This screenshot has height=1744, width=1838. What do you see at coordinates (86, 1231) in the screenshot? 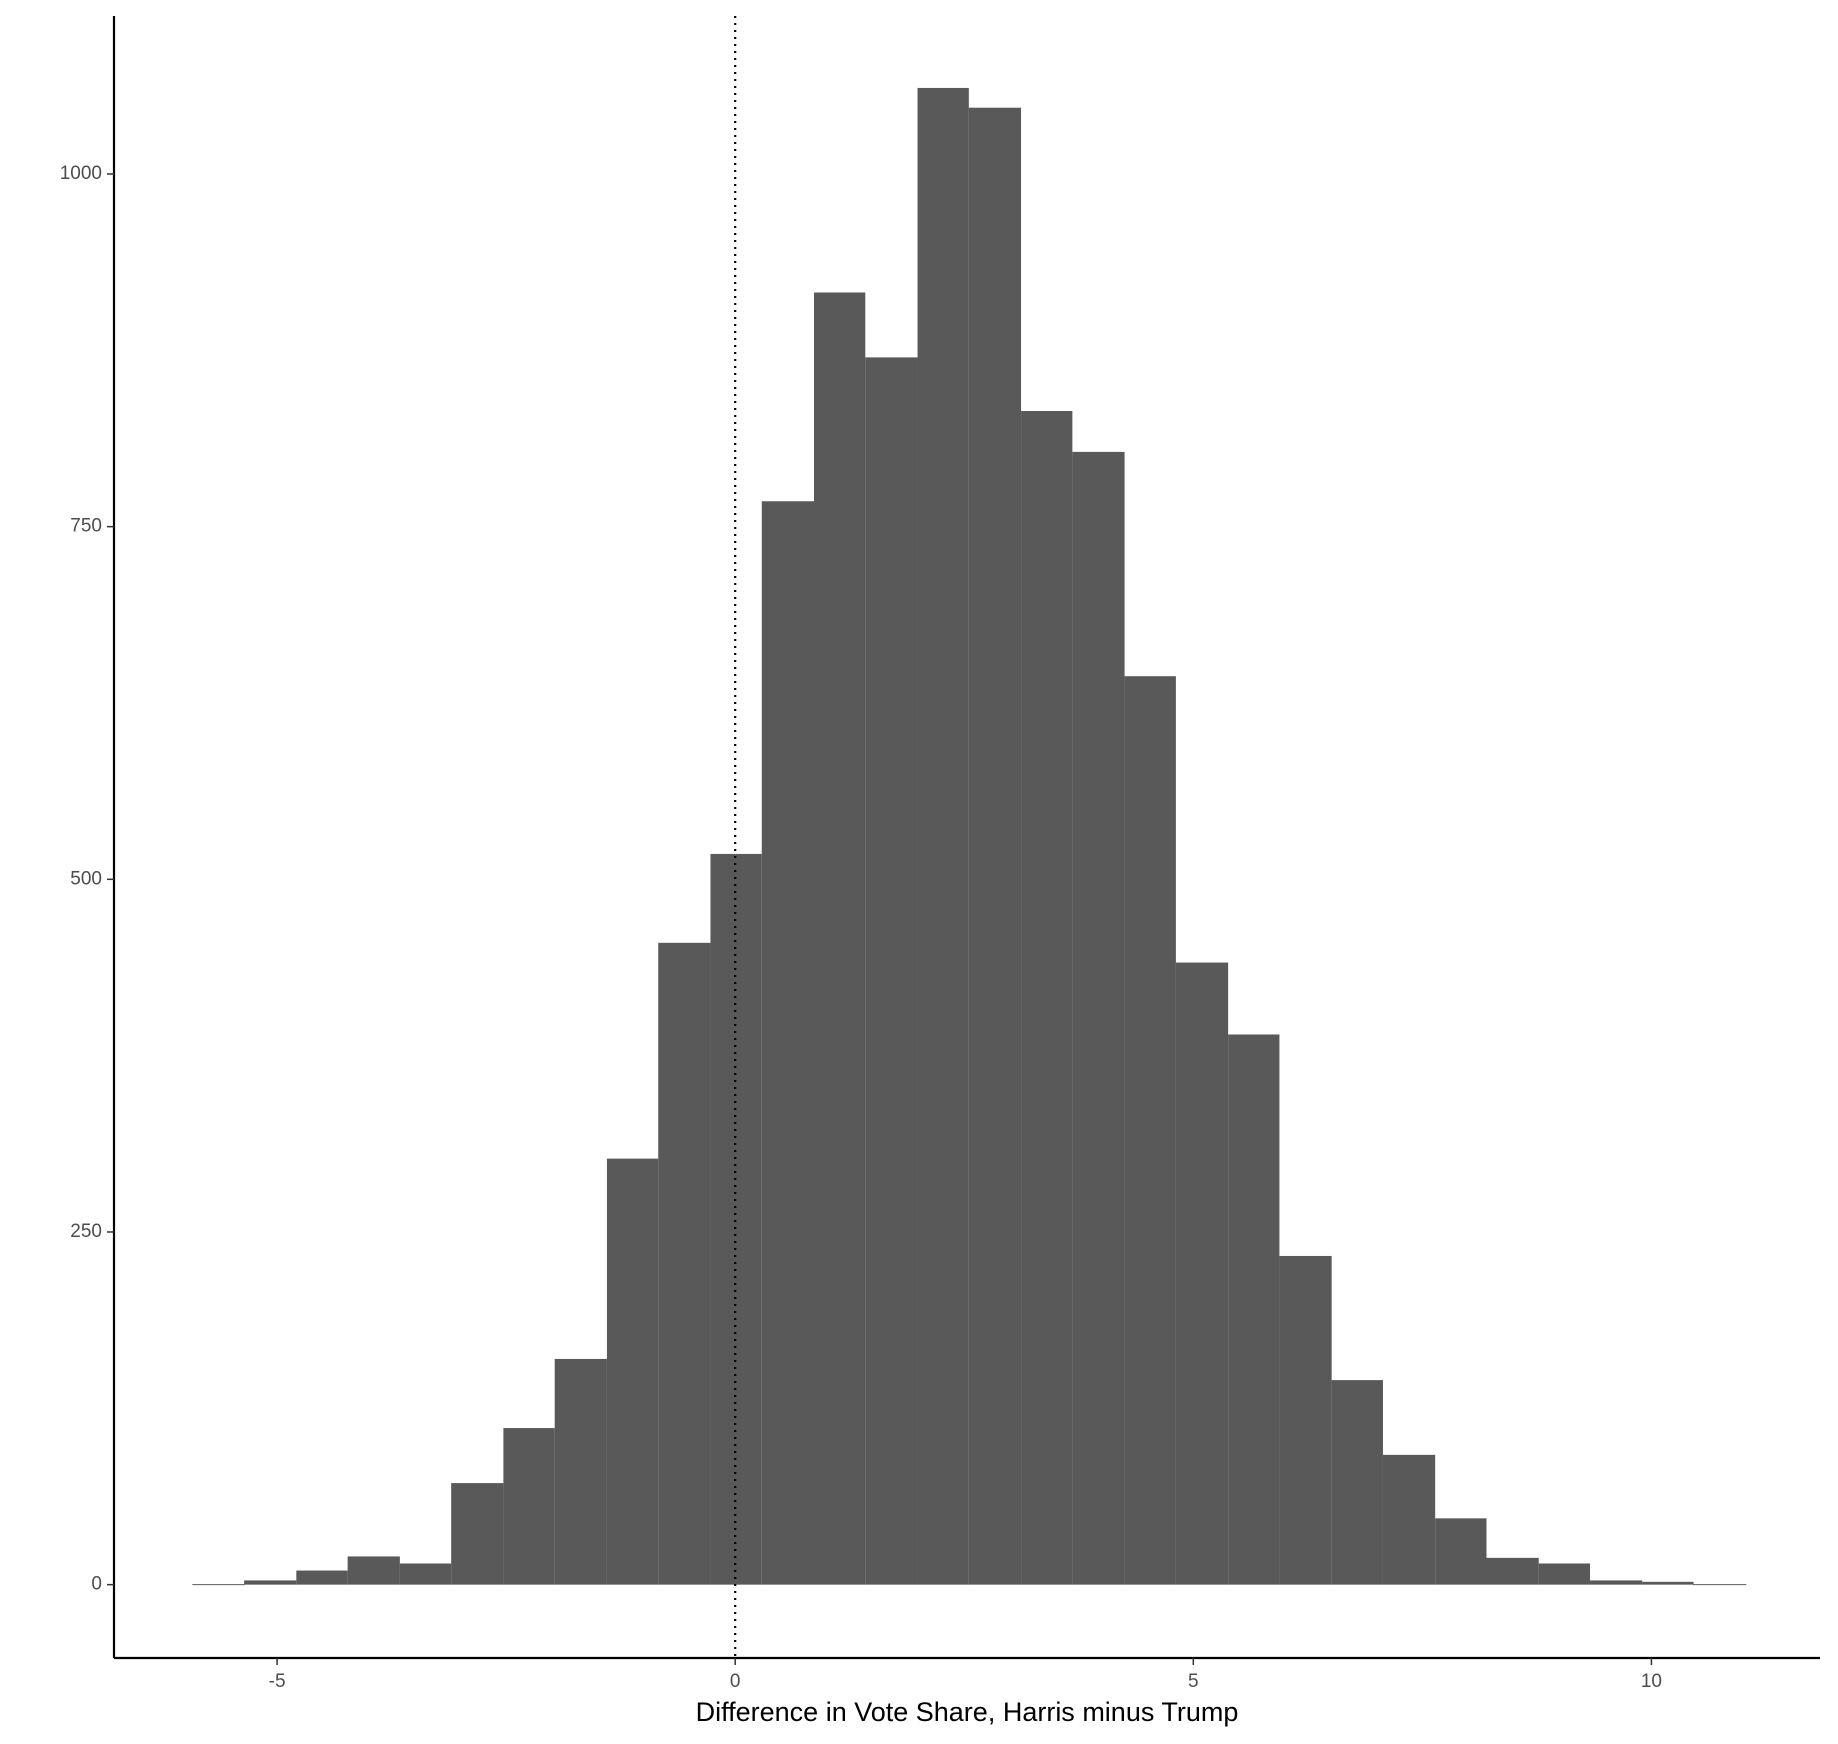
I see `y-tick-label: 250` at bounding box center [86, 1231].